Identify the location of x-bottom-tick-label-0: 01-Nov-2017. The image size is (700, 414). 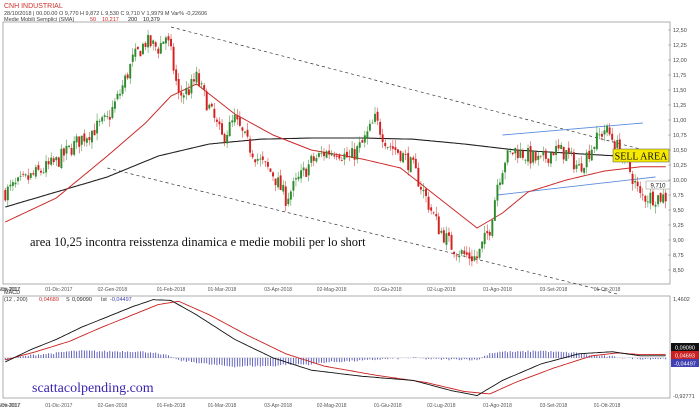
(10, 406).